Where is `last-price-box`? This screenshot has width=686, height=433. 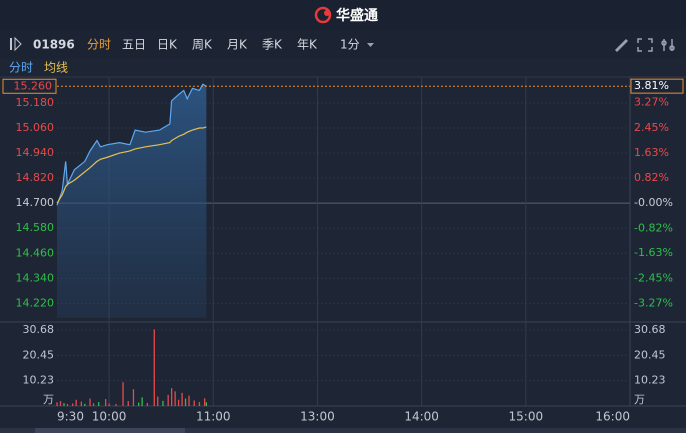 last-price-box is located at coordinates (29, 86).